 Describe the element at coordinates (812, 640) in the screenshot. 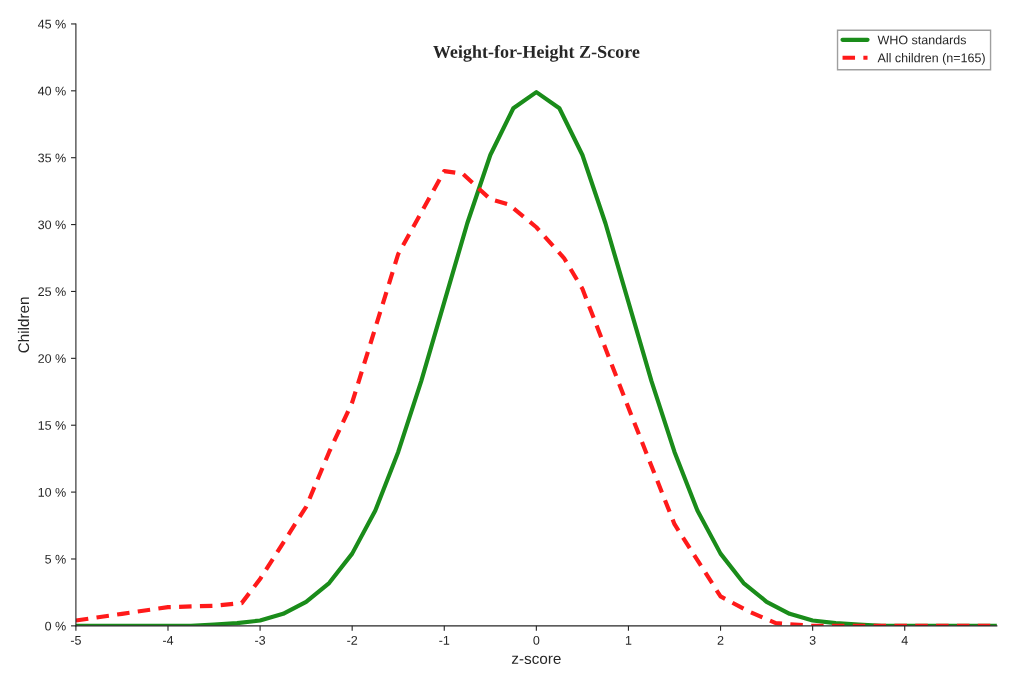

I see `x-tick-label: 3` at that location.